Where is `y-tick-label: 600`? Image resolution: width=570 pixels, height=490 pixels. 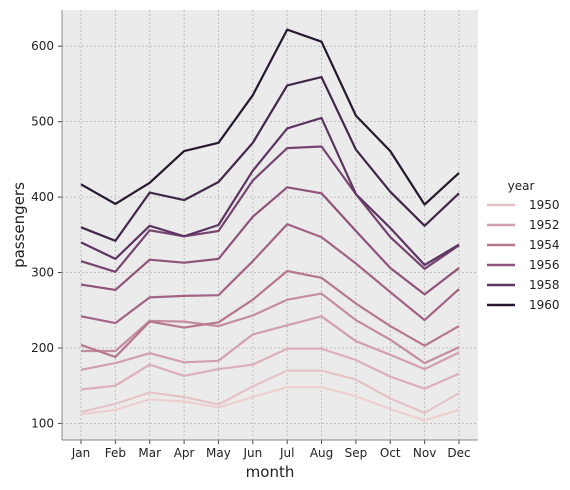
y-tick-label: 600 is located at coordinates (42, 46).